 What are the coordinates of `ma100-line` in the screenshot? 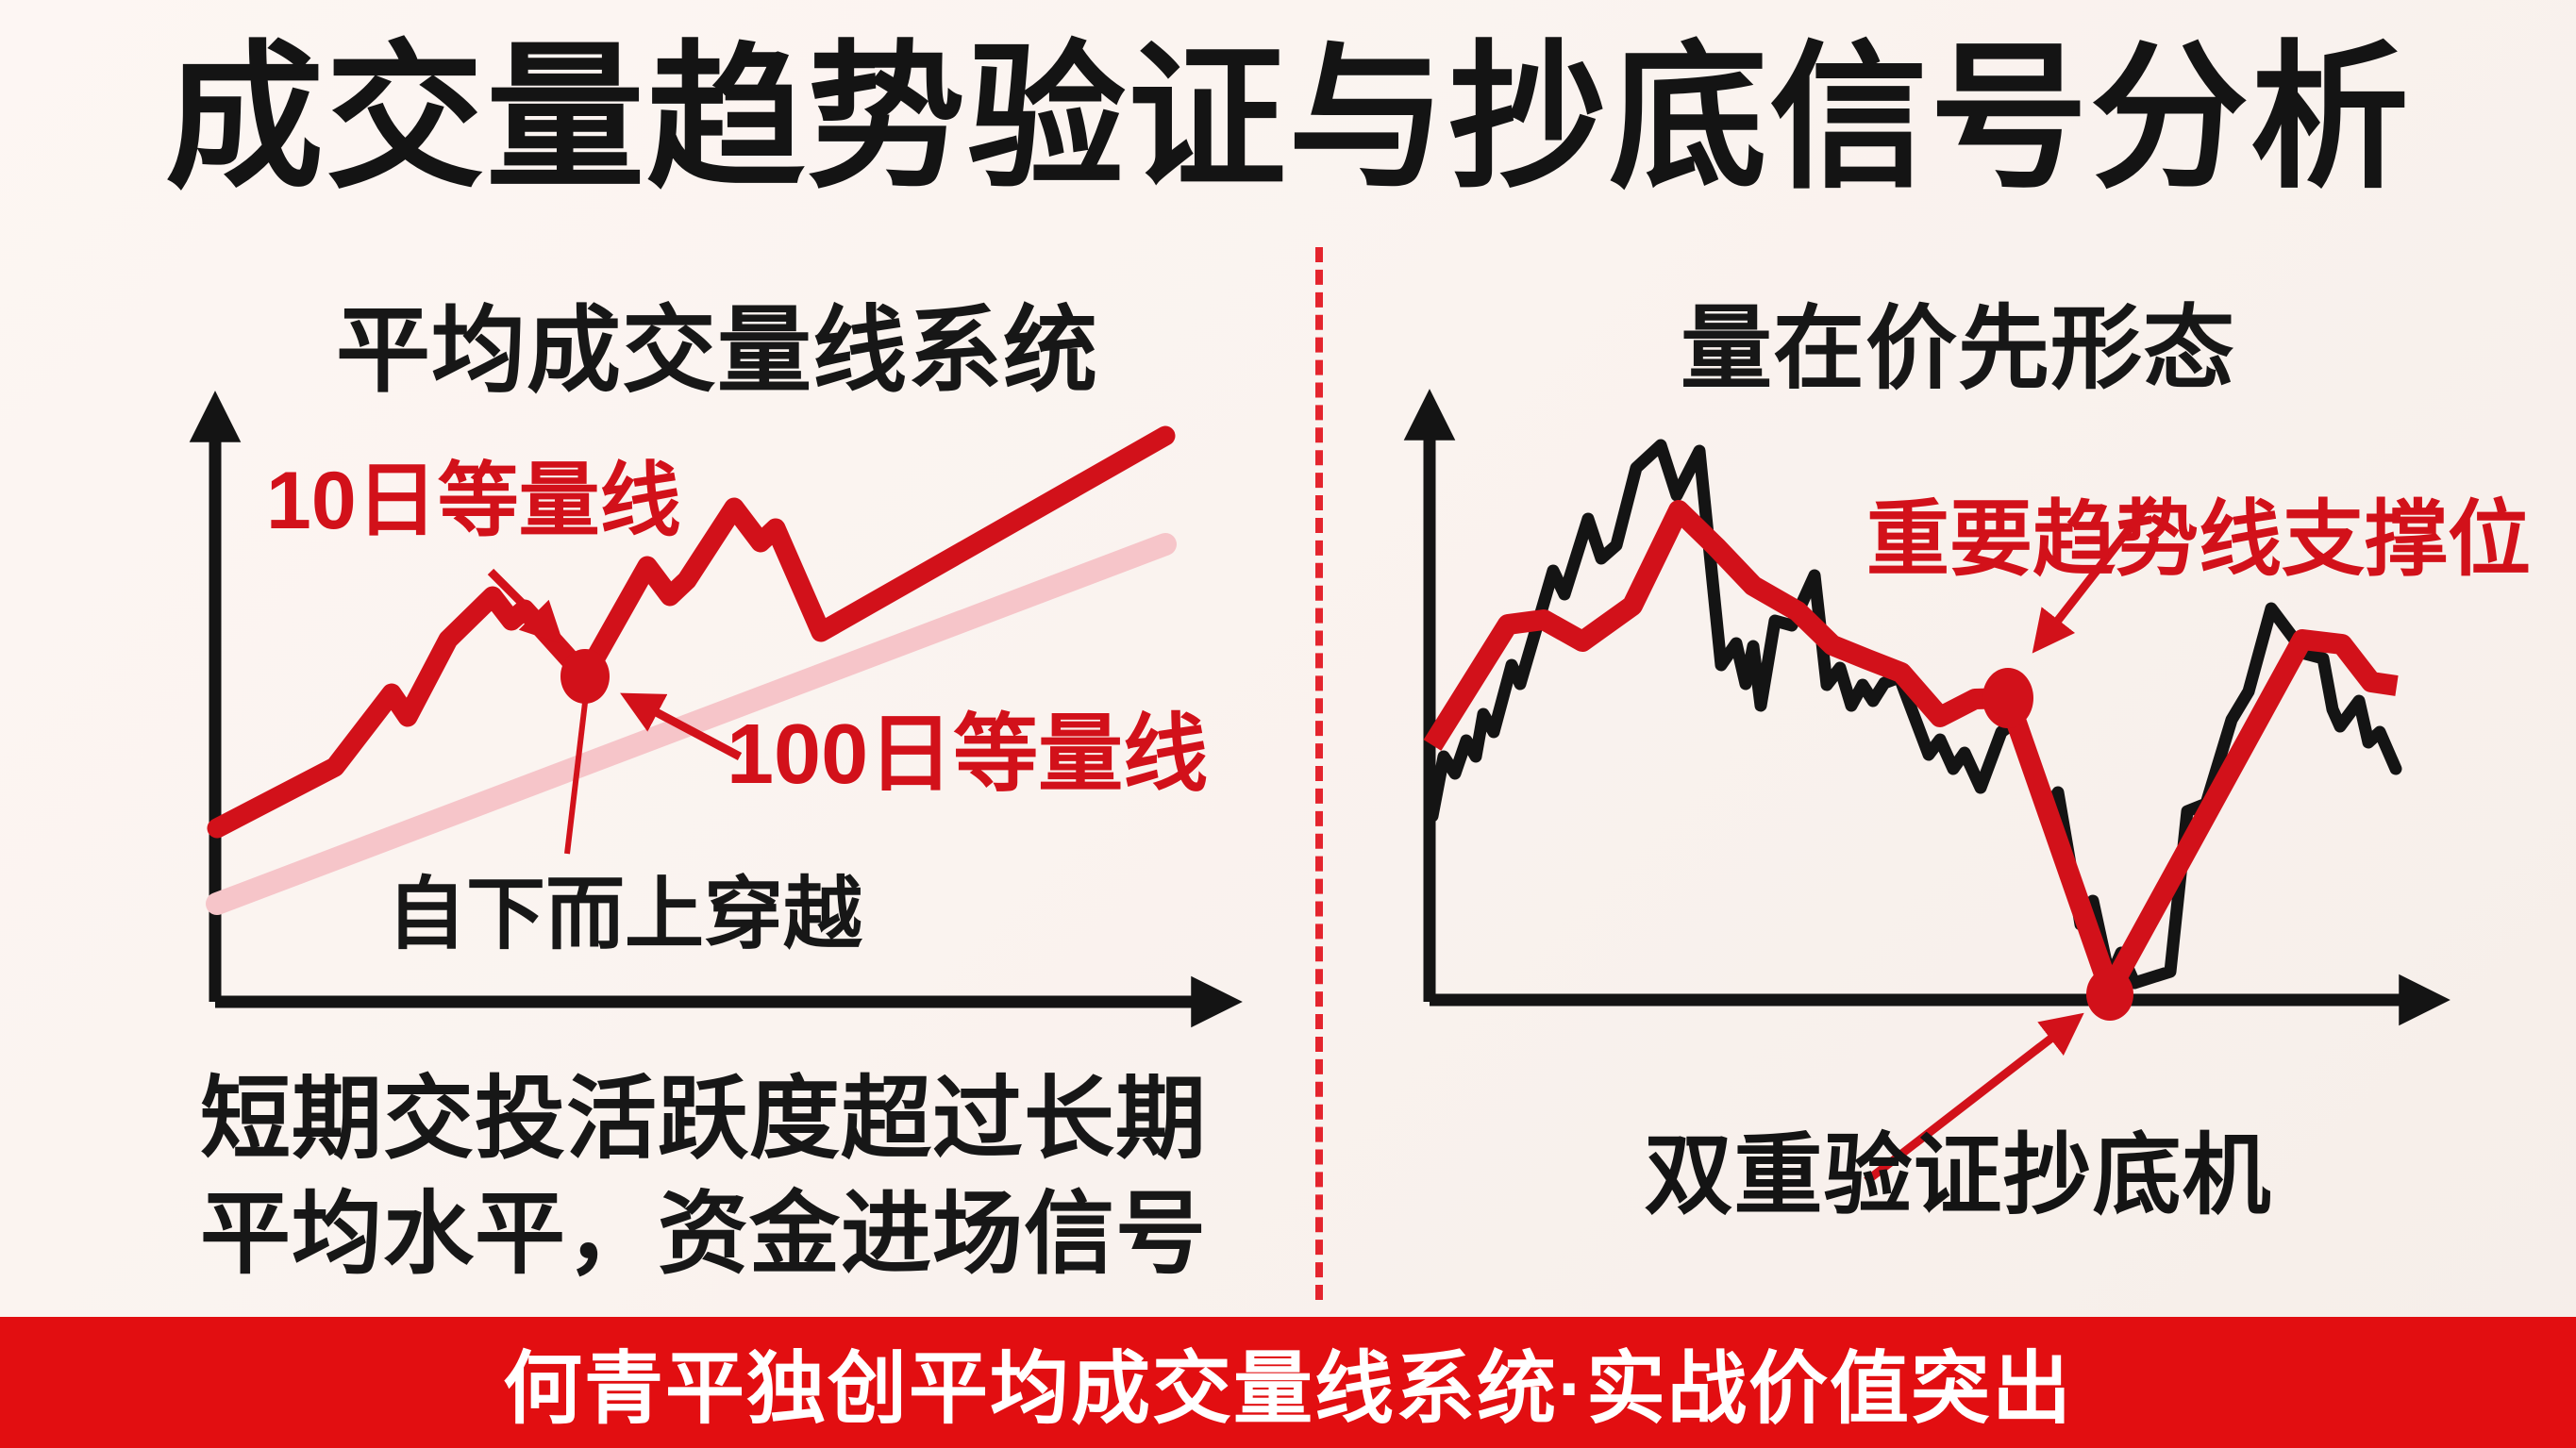 It's located at (691, 724).